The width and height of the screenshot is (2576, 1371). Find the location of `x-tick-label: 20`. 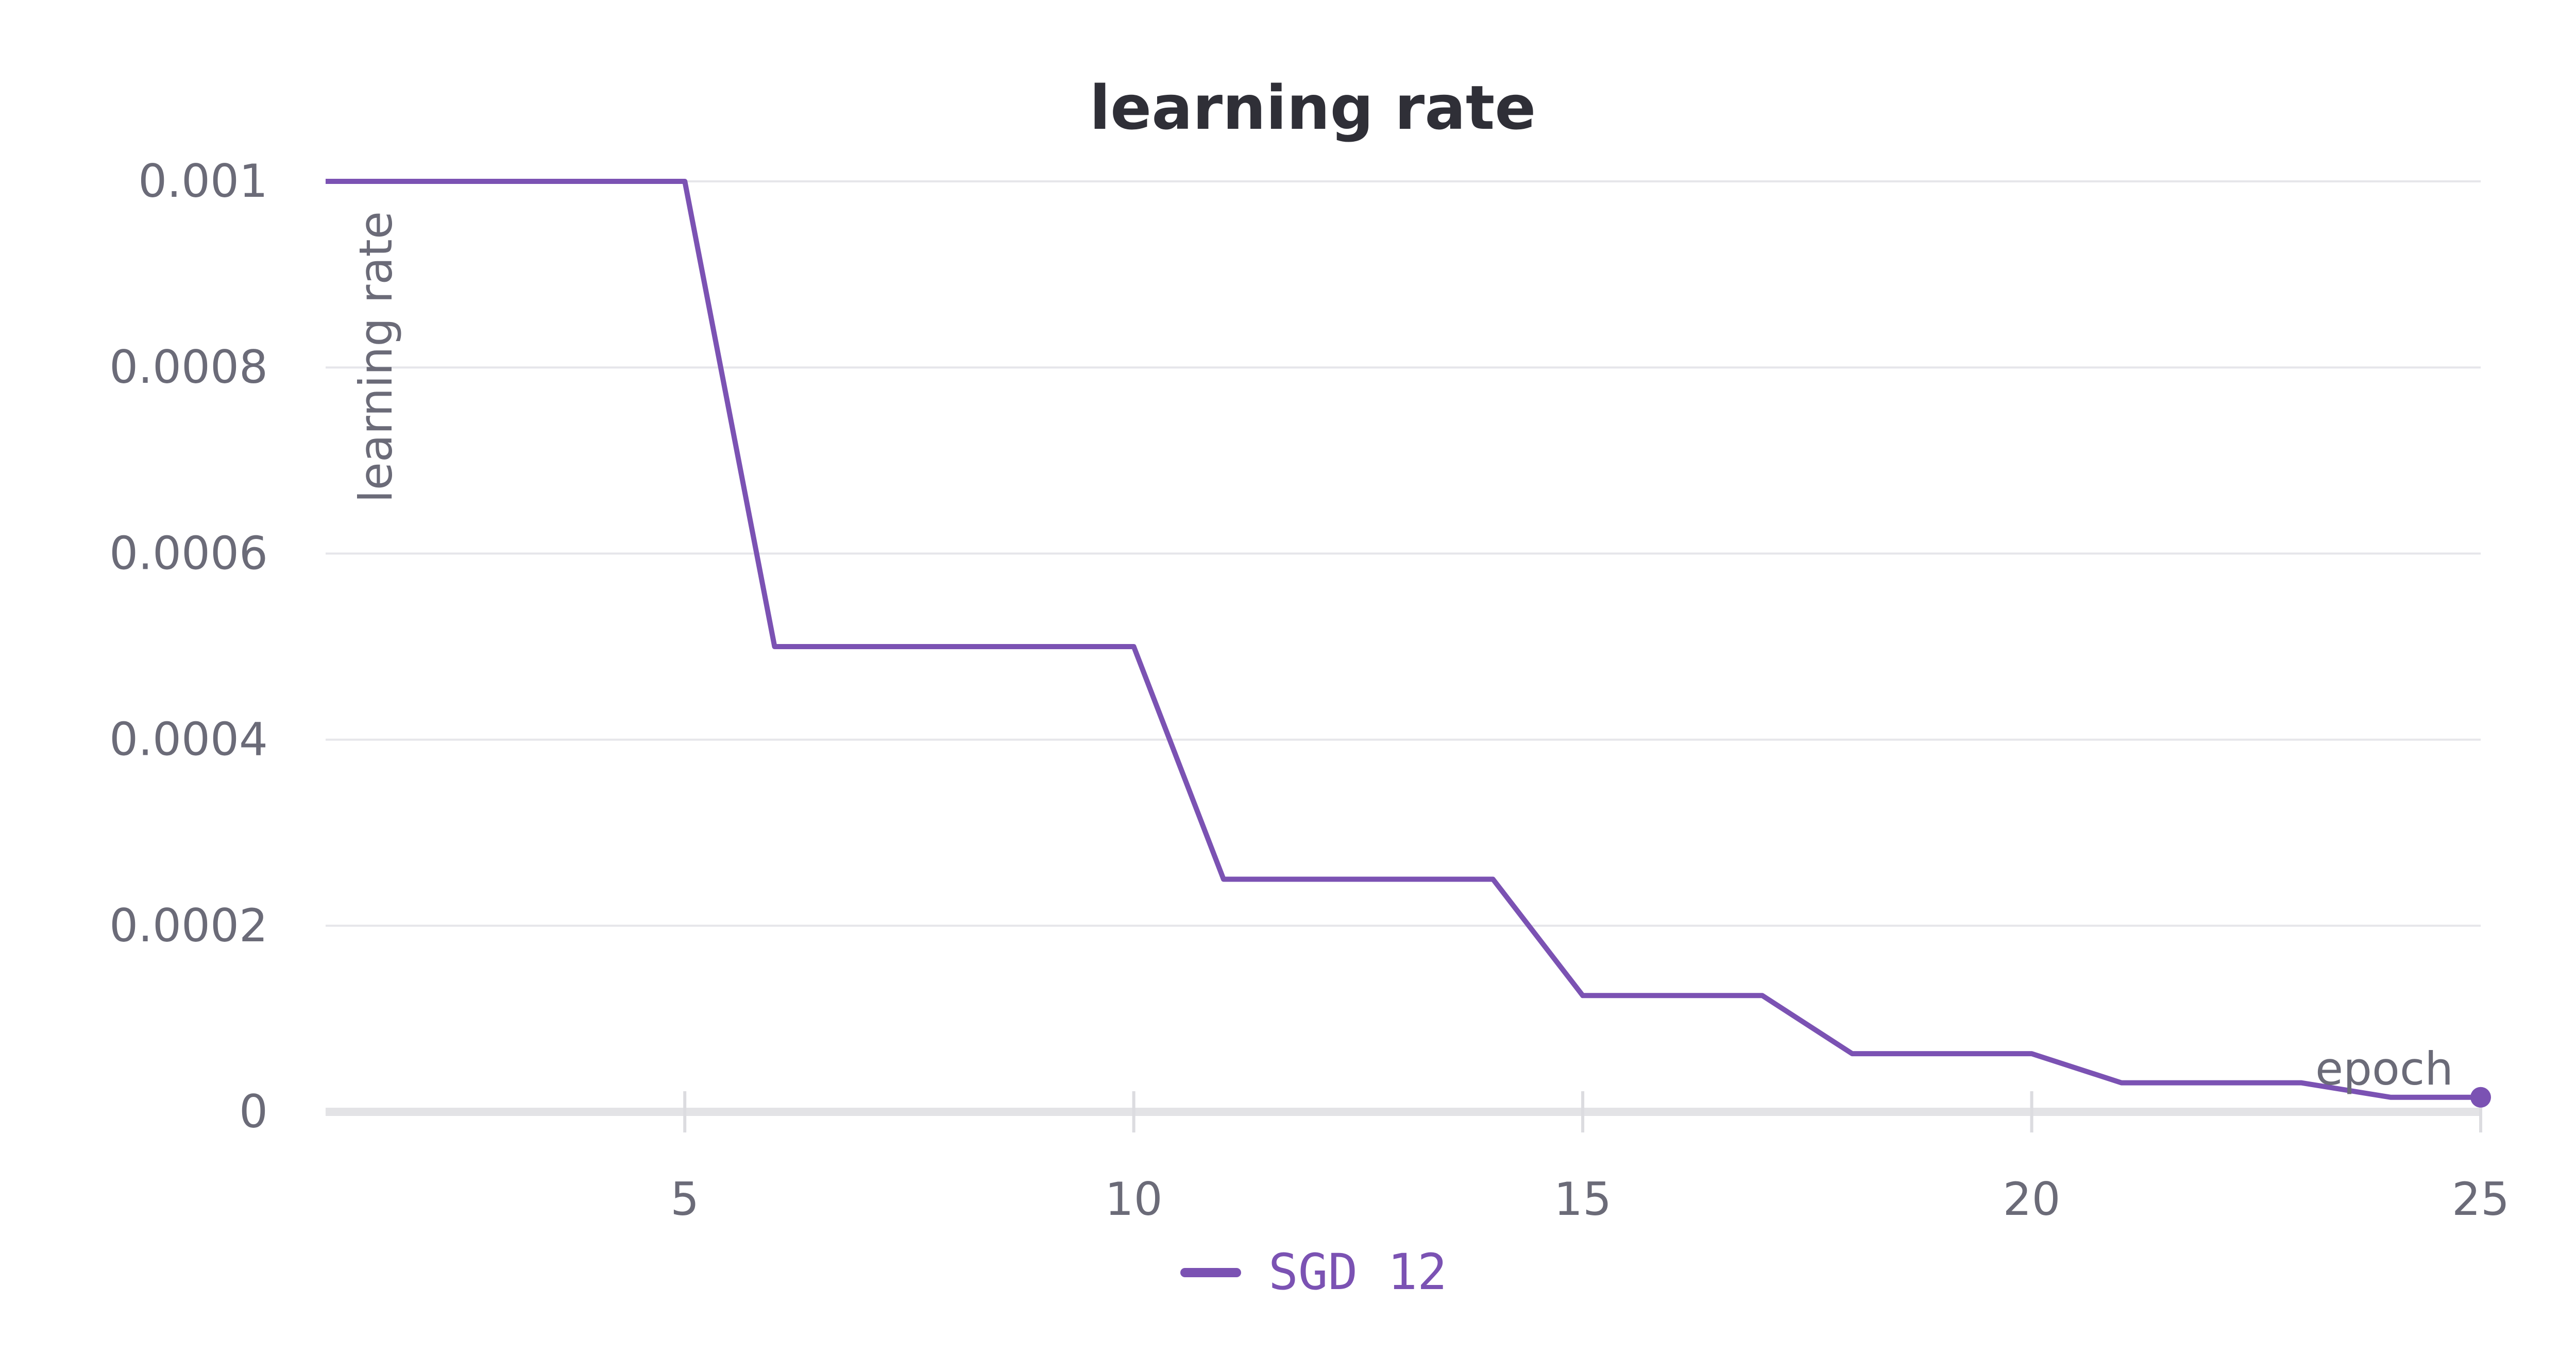

x-tick-label: 20 is located at coordinates (2032, 1199).